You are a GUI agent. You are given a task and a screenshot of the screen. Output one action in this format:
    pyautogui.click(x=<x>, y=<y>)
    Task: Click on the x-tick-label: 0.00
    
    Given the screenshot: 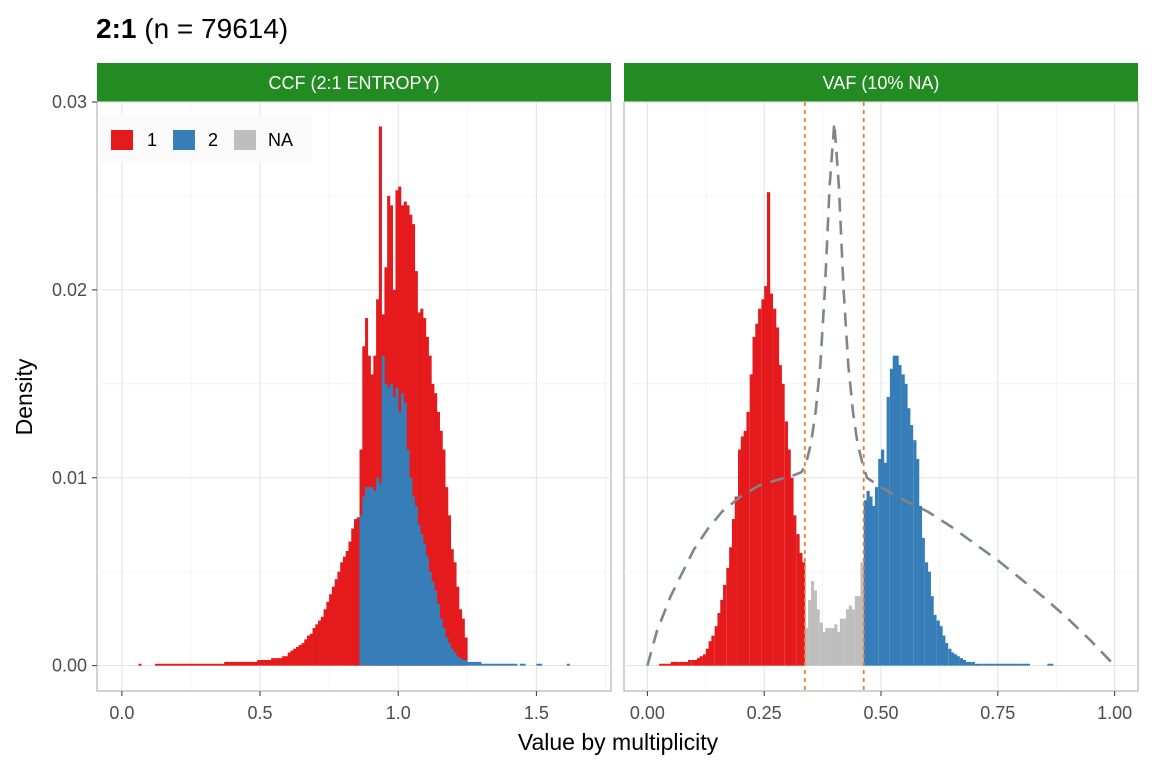 What is the action you would take?
    pyautogui.click(x=647, y=713)
    